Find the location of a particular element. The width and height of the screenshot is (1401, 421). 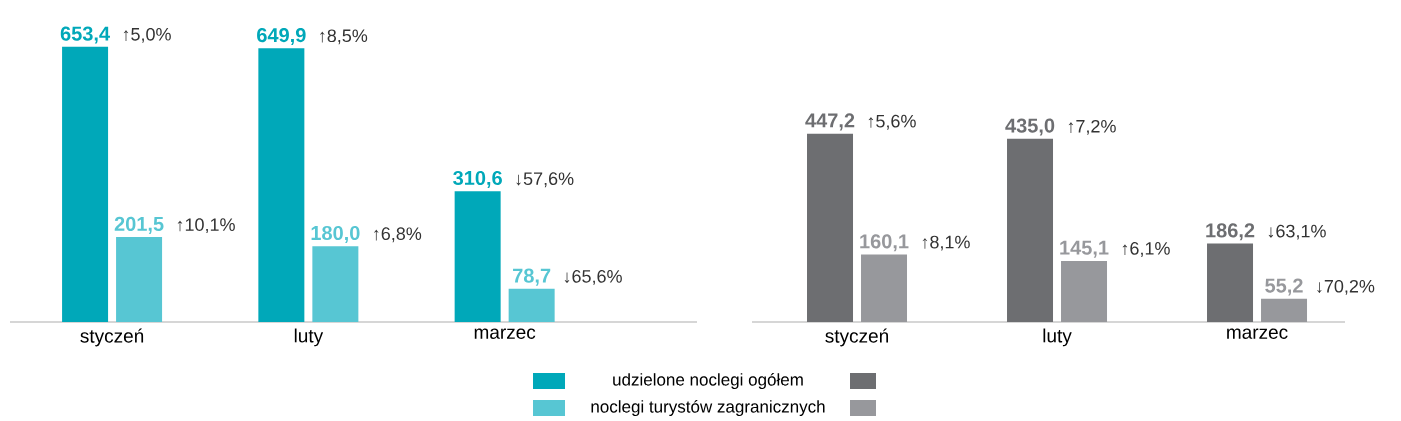

text: ↑8,5% is located at coordinates (344, 37).